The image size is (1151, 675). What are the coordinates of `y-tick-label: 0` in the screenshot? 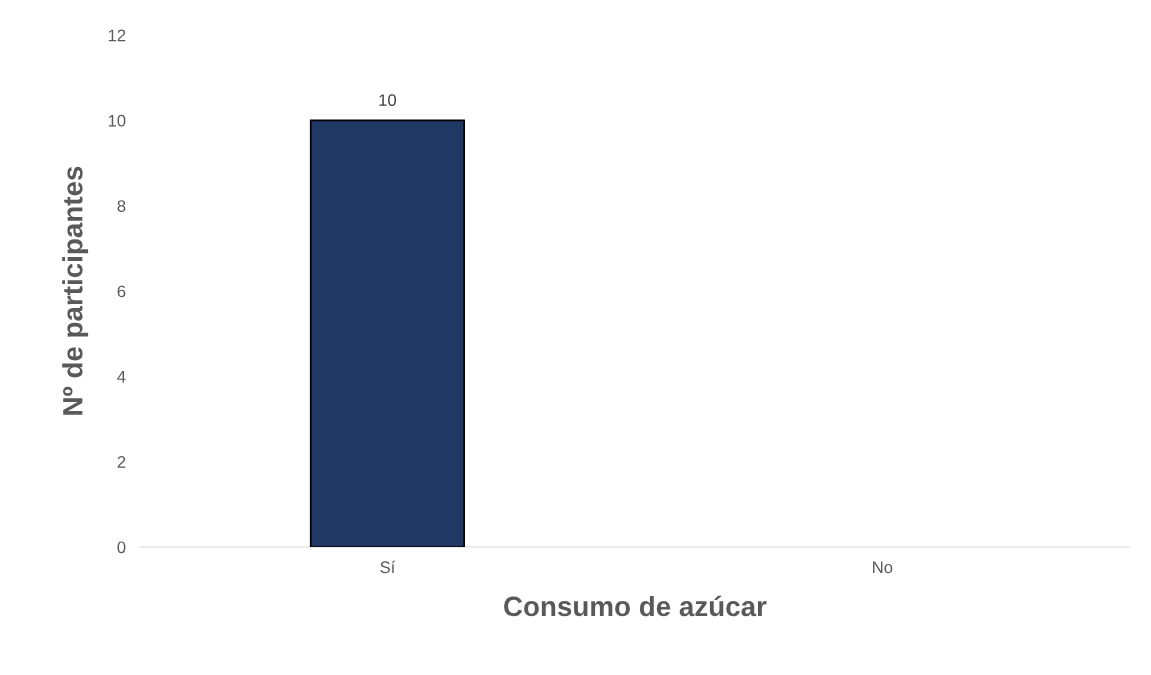 It's located at (121, 547).